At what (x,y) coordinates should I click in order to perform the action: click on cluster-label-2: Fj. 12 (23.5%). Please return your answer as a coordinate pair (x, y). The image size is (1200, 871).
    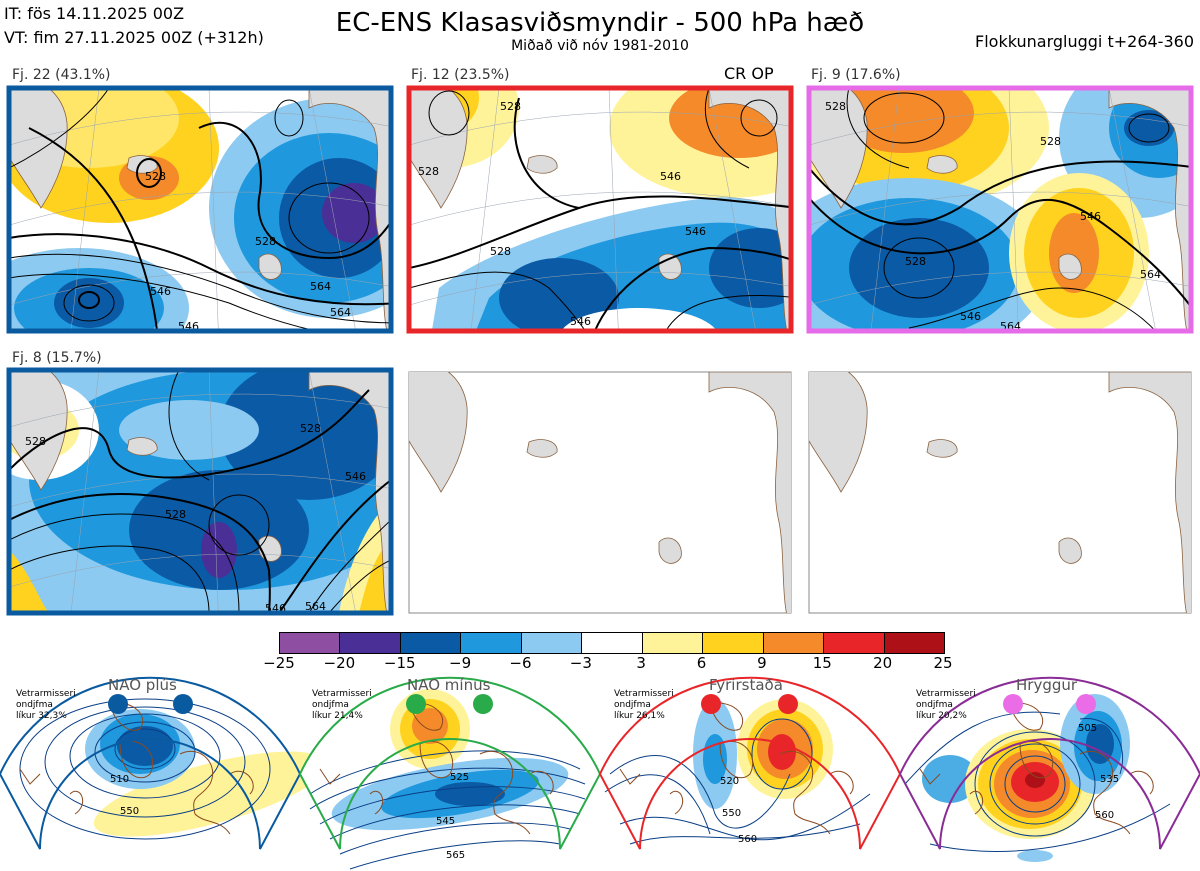
    Looking at the image, I should click on (460, 75).